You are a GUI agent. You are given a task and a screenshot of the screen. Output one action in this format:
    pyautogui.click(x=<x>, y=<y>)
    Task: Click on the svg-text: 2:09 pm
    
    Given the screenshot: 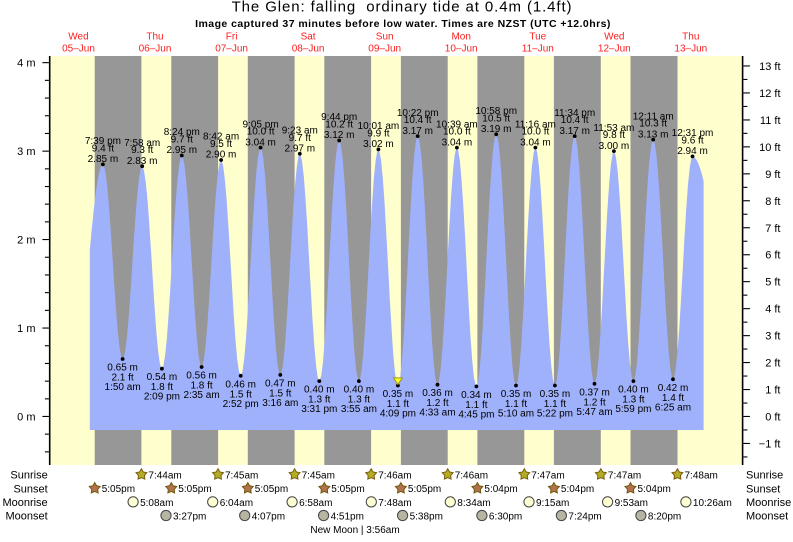 What is the action you would take?
    pyautogui.click(x=162, y=397)
    